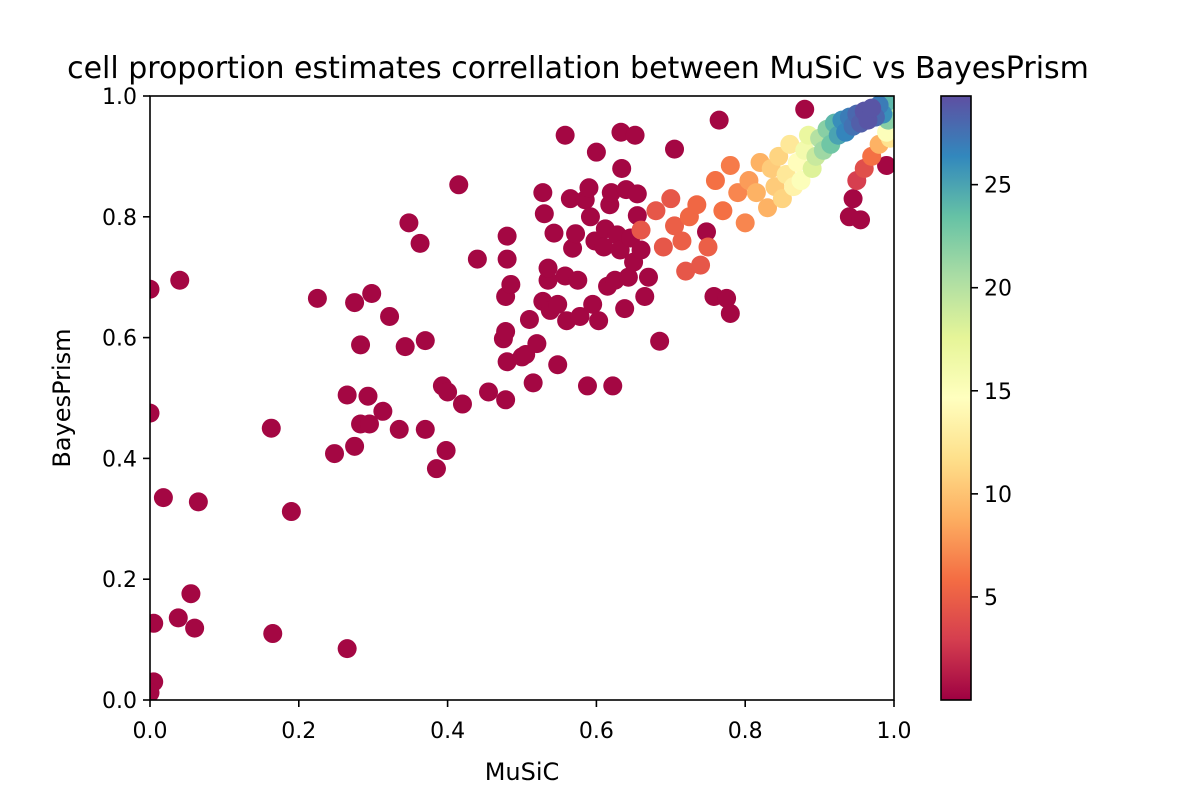 The image size is (1200, 805). I want to click on colorbar-tick-label: 25, so click(998, 186).